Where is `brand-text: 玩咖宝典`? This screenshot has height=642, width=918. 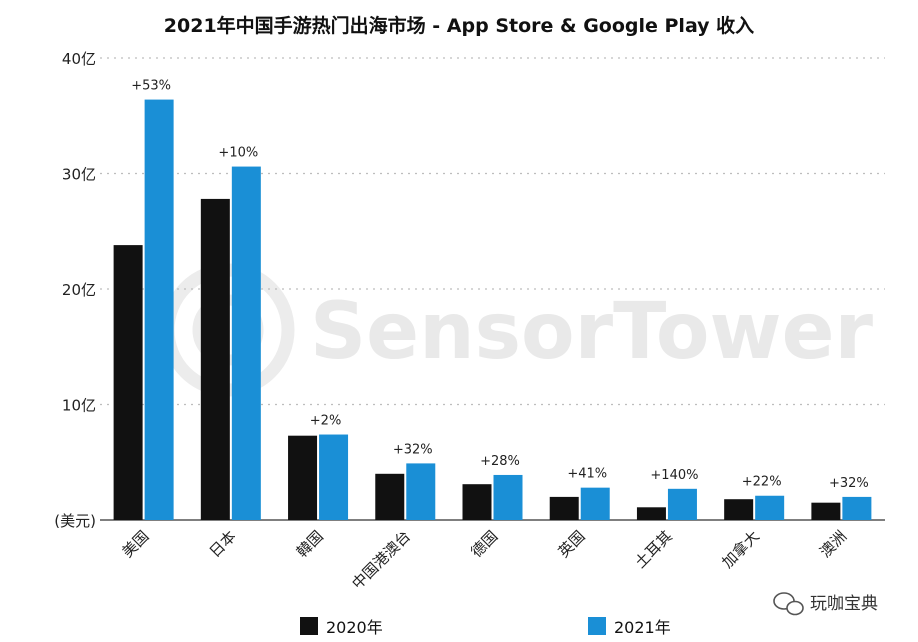 brand-text: 玩咖宝典 is located at coordinates (844, 604).